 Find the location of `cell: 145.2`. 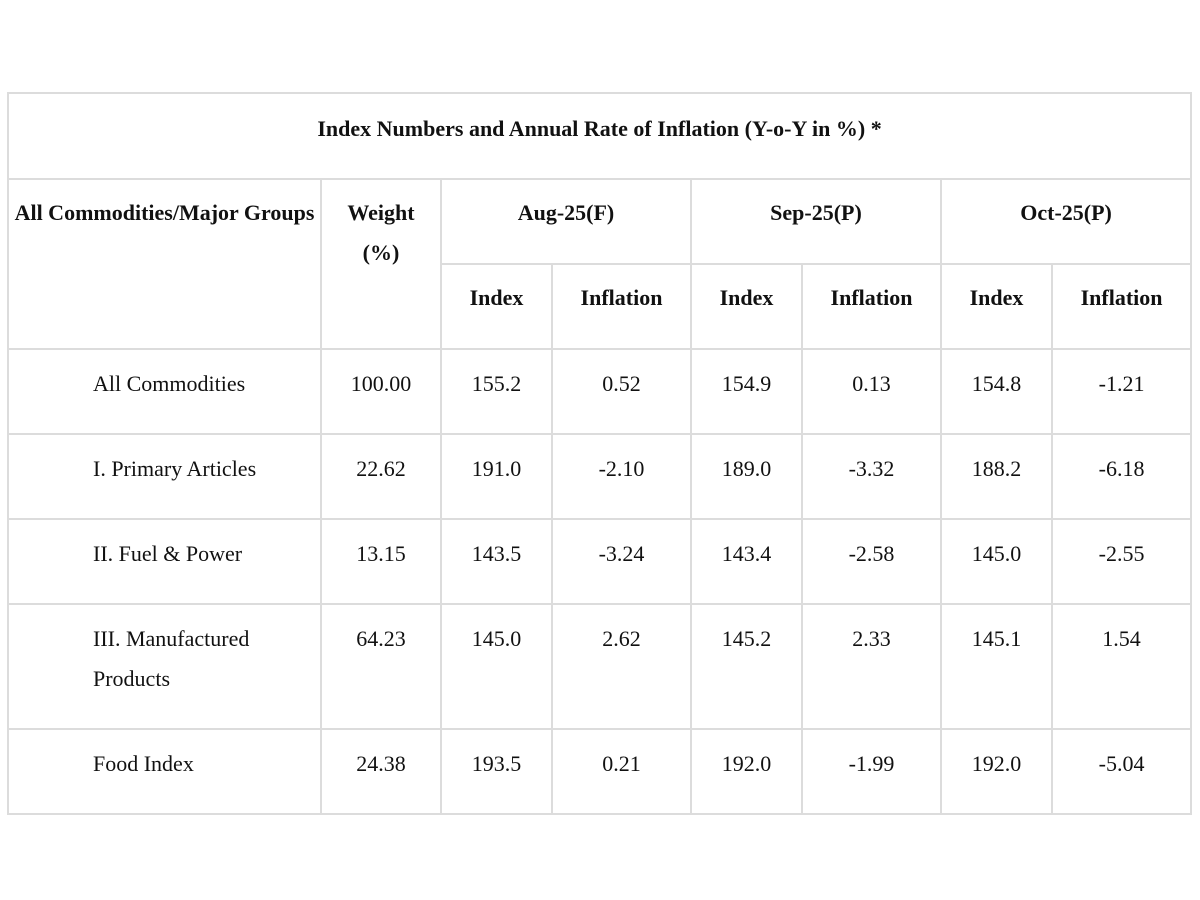

cell: 145.2 is located at coordinates (746, 666).